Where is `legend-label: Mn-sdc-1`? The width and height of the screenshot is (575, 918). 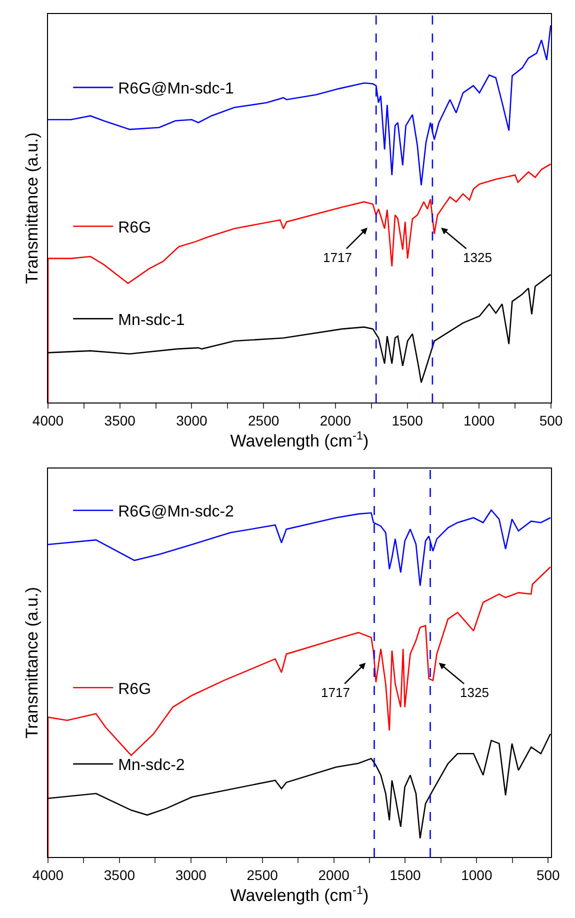
legend-label: Mn-sdc-1 is located at coordinates (151, 320).